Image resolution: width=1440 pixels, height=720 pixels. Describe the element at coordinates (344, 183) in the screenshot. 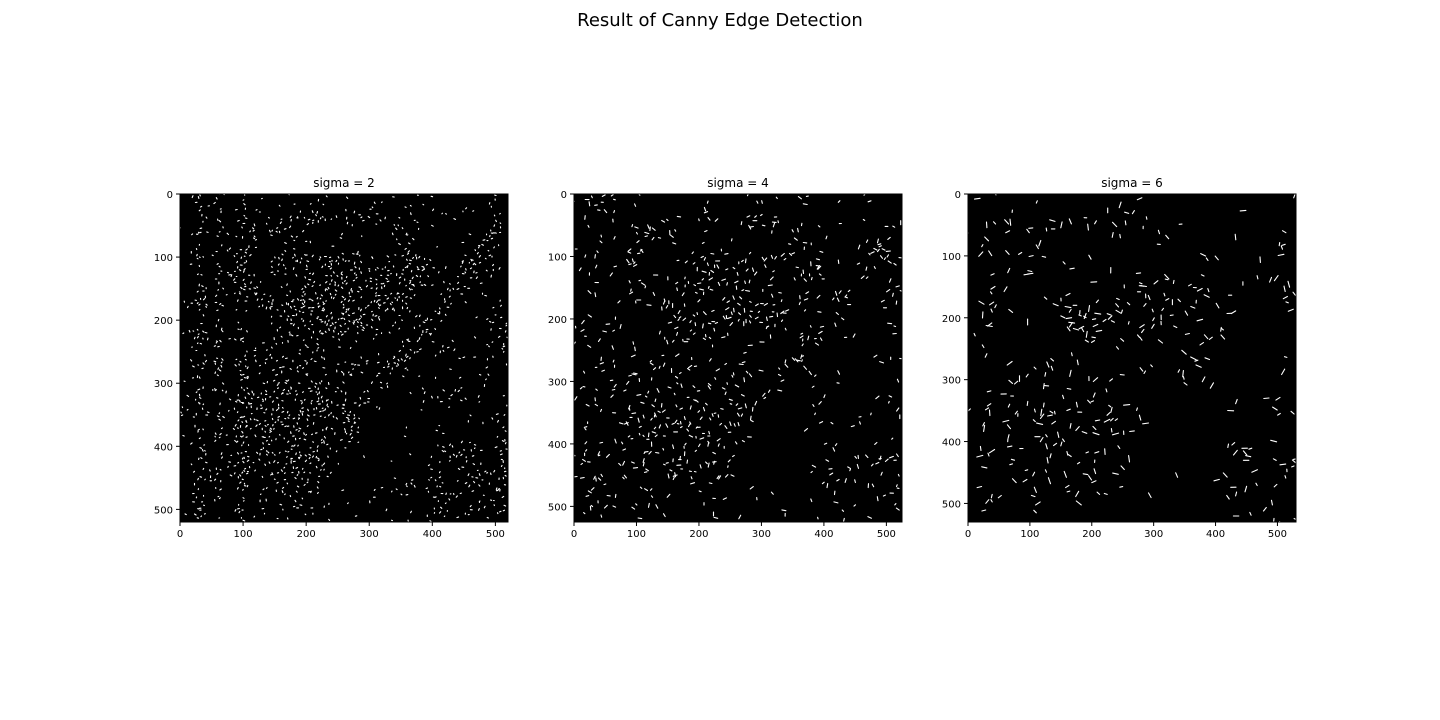

I see `subplot-title: sigma = 2` at that location.